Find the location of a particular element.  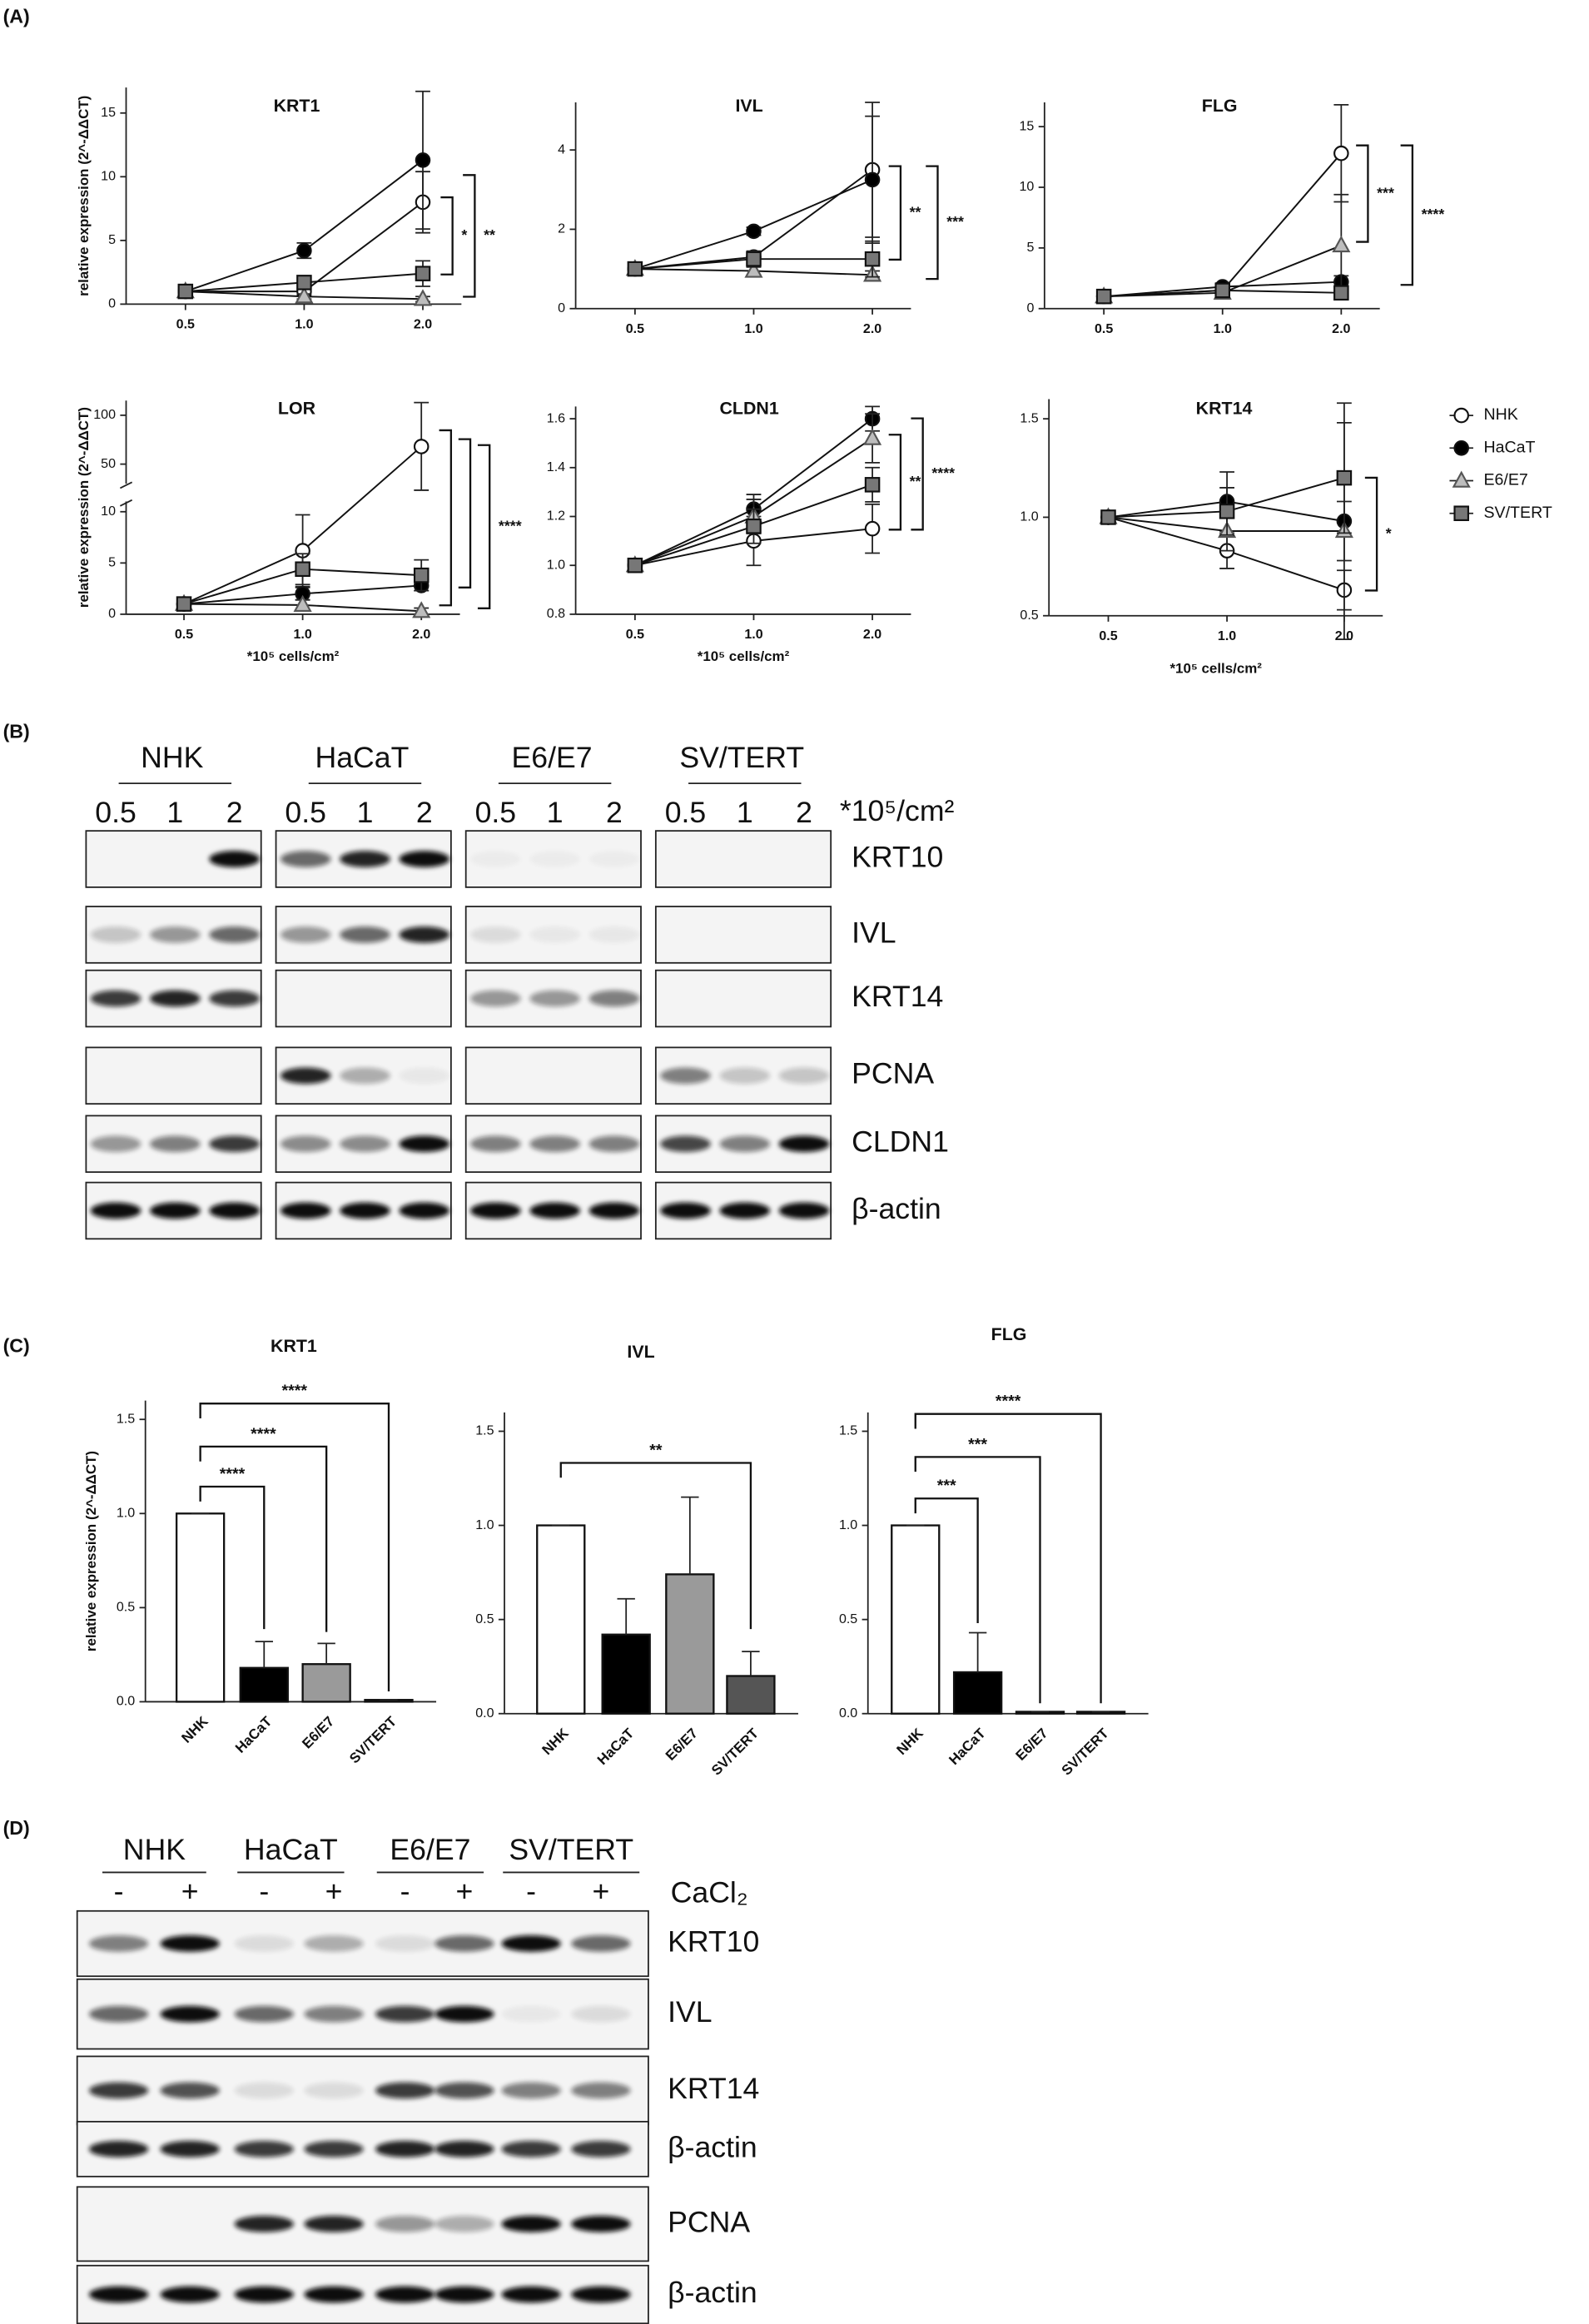

x-tick-label: 2.0 is located at coordinates (421, 634).